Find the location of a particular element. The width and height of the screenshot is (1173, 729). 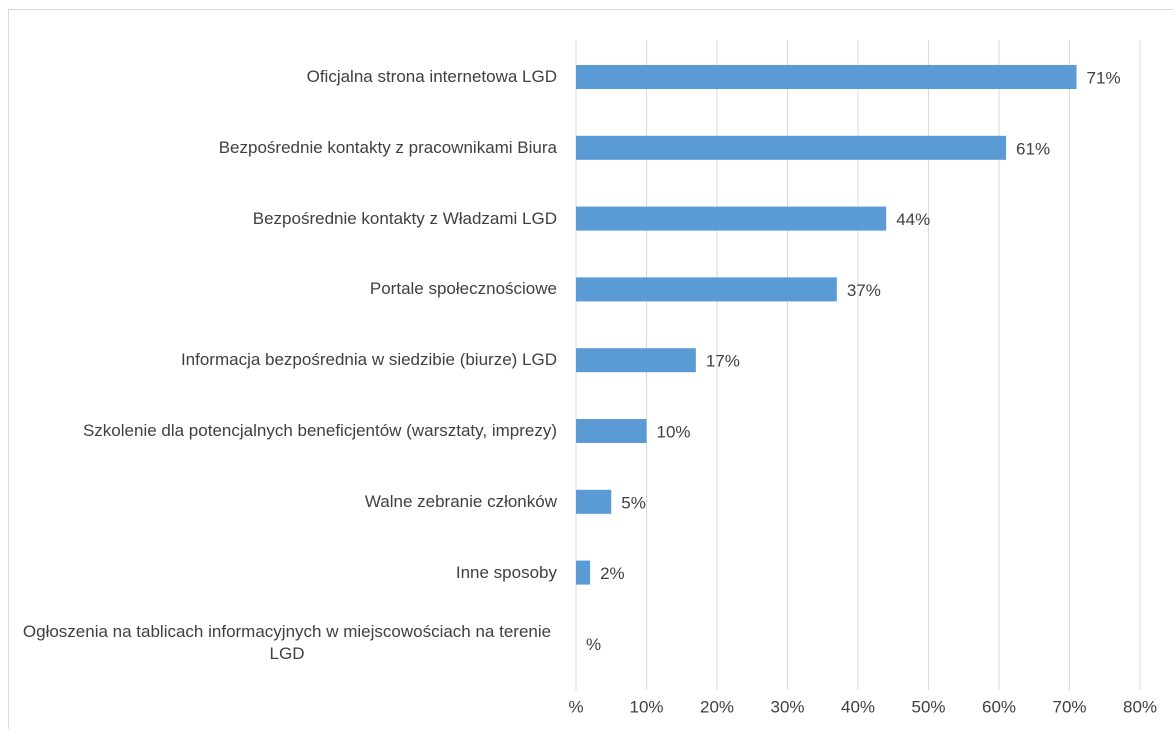

x-tick-label: 40% is located at coordinates (858, 706).